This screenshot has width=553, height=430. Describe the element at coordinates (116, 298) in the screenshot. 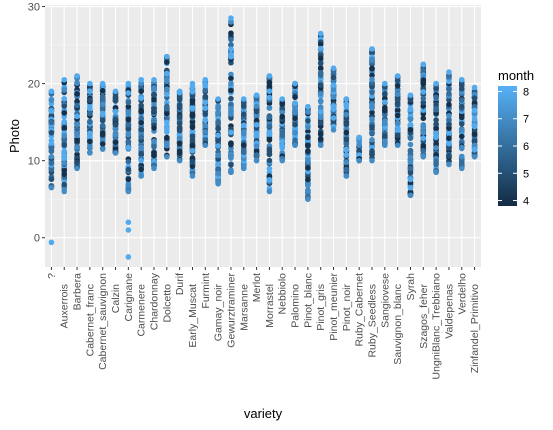

I see `x-tick-label: Calzin` at that location.